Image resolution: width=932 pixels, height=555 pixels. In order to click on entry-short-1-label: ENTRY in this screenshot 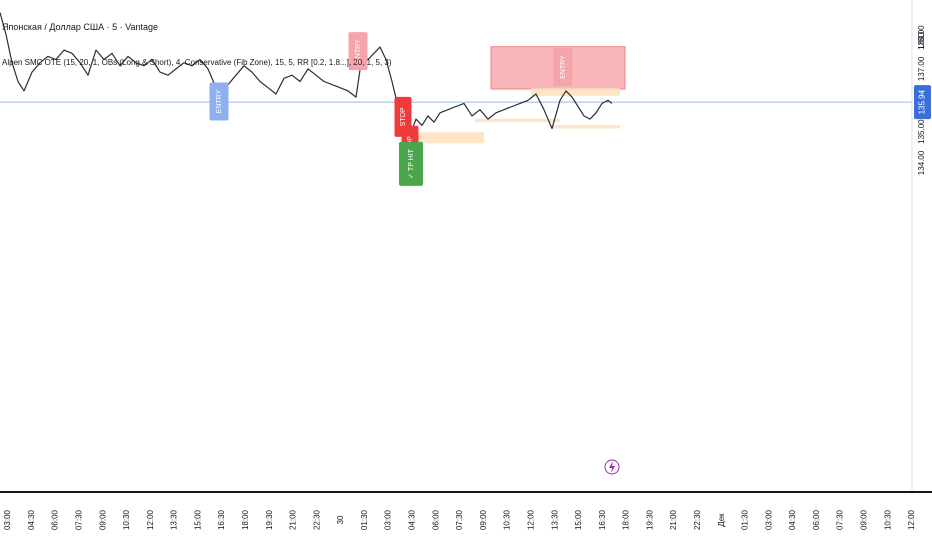, I will do `click(358, 51)`.